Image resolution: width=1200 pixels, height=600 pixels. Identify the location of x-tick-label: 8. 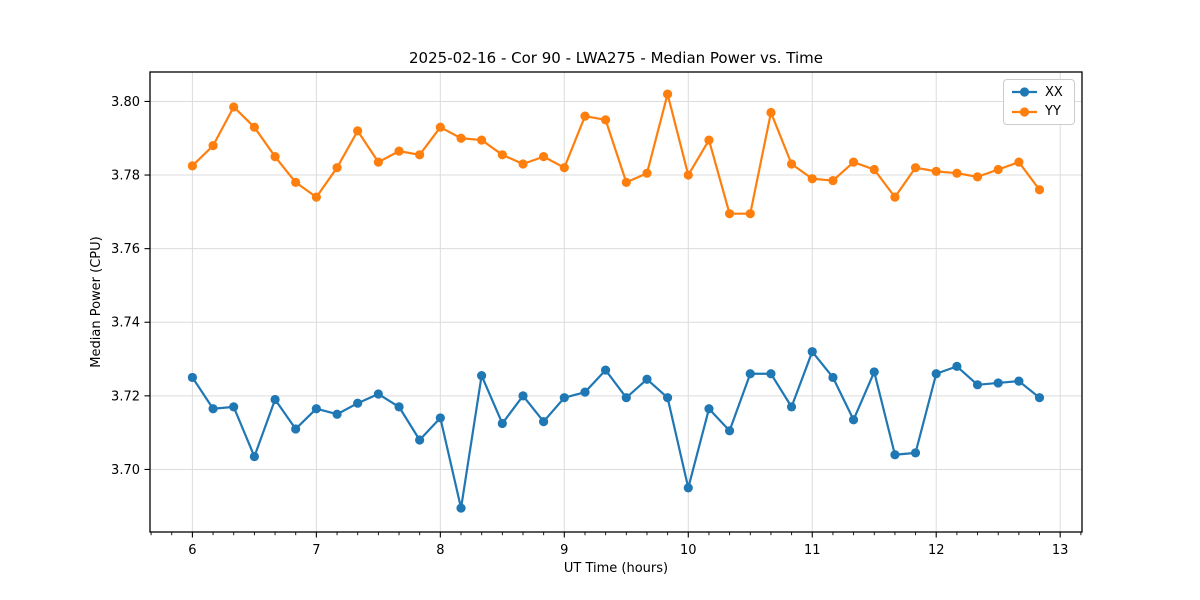
(440, 550).